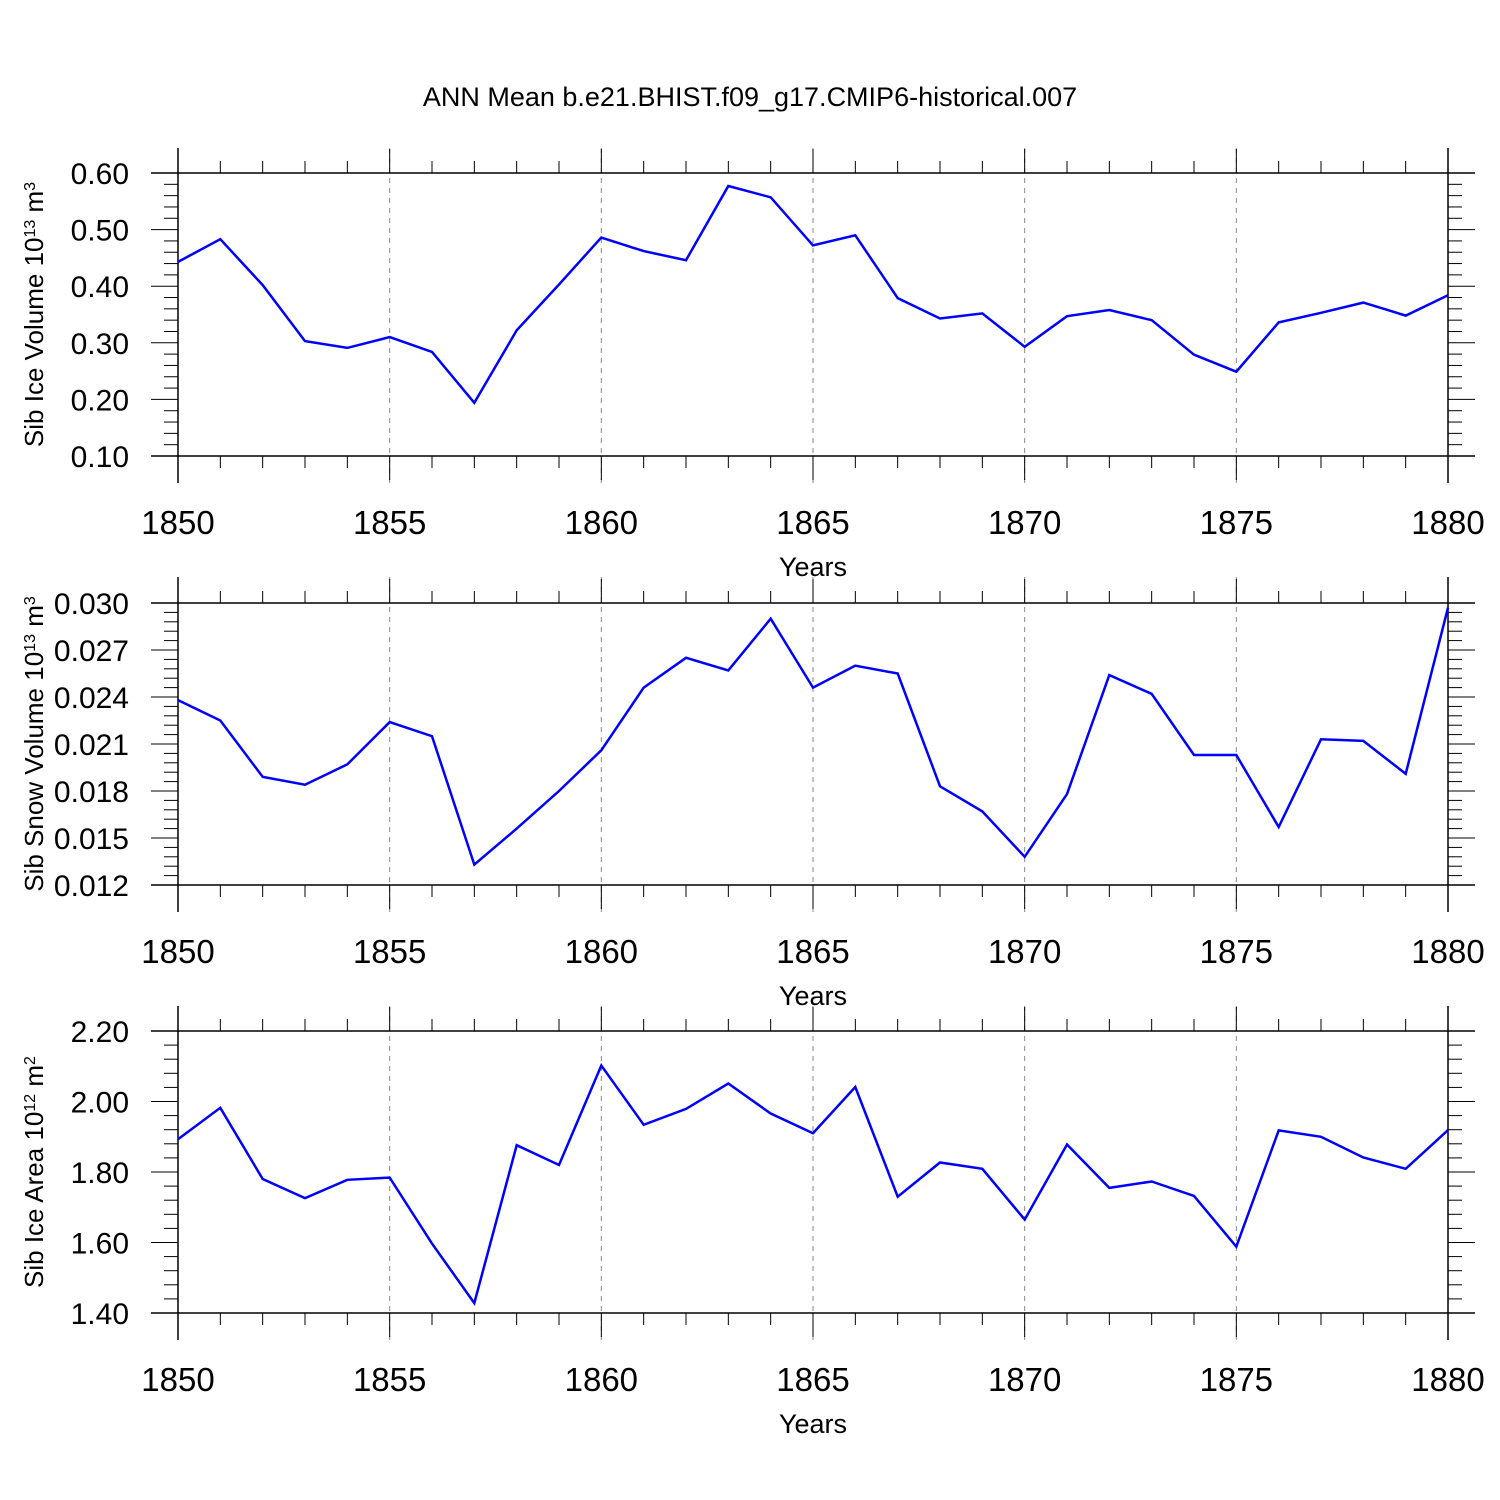  What do you see at coordinates (100, 231) in the screenshot?
I see `y-tick-label: 0.50` at bounding box center [100, 231].